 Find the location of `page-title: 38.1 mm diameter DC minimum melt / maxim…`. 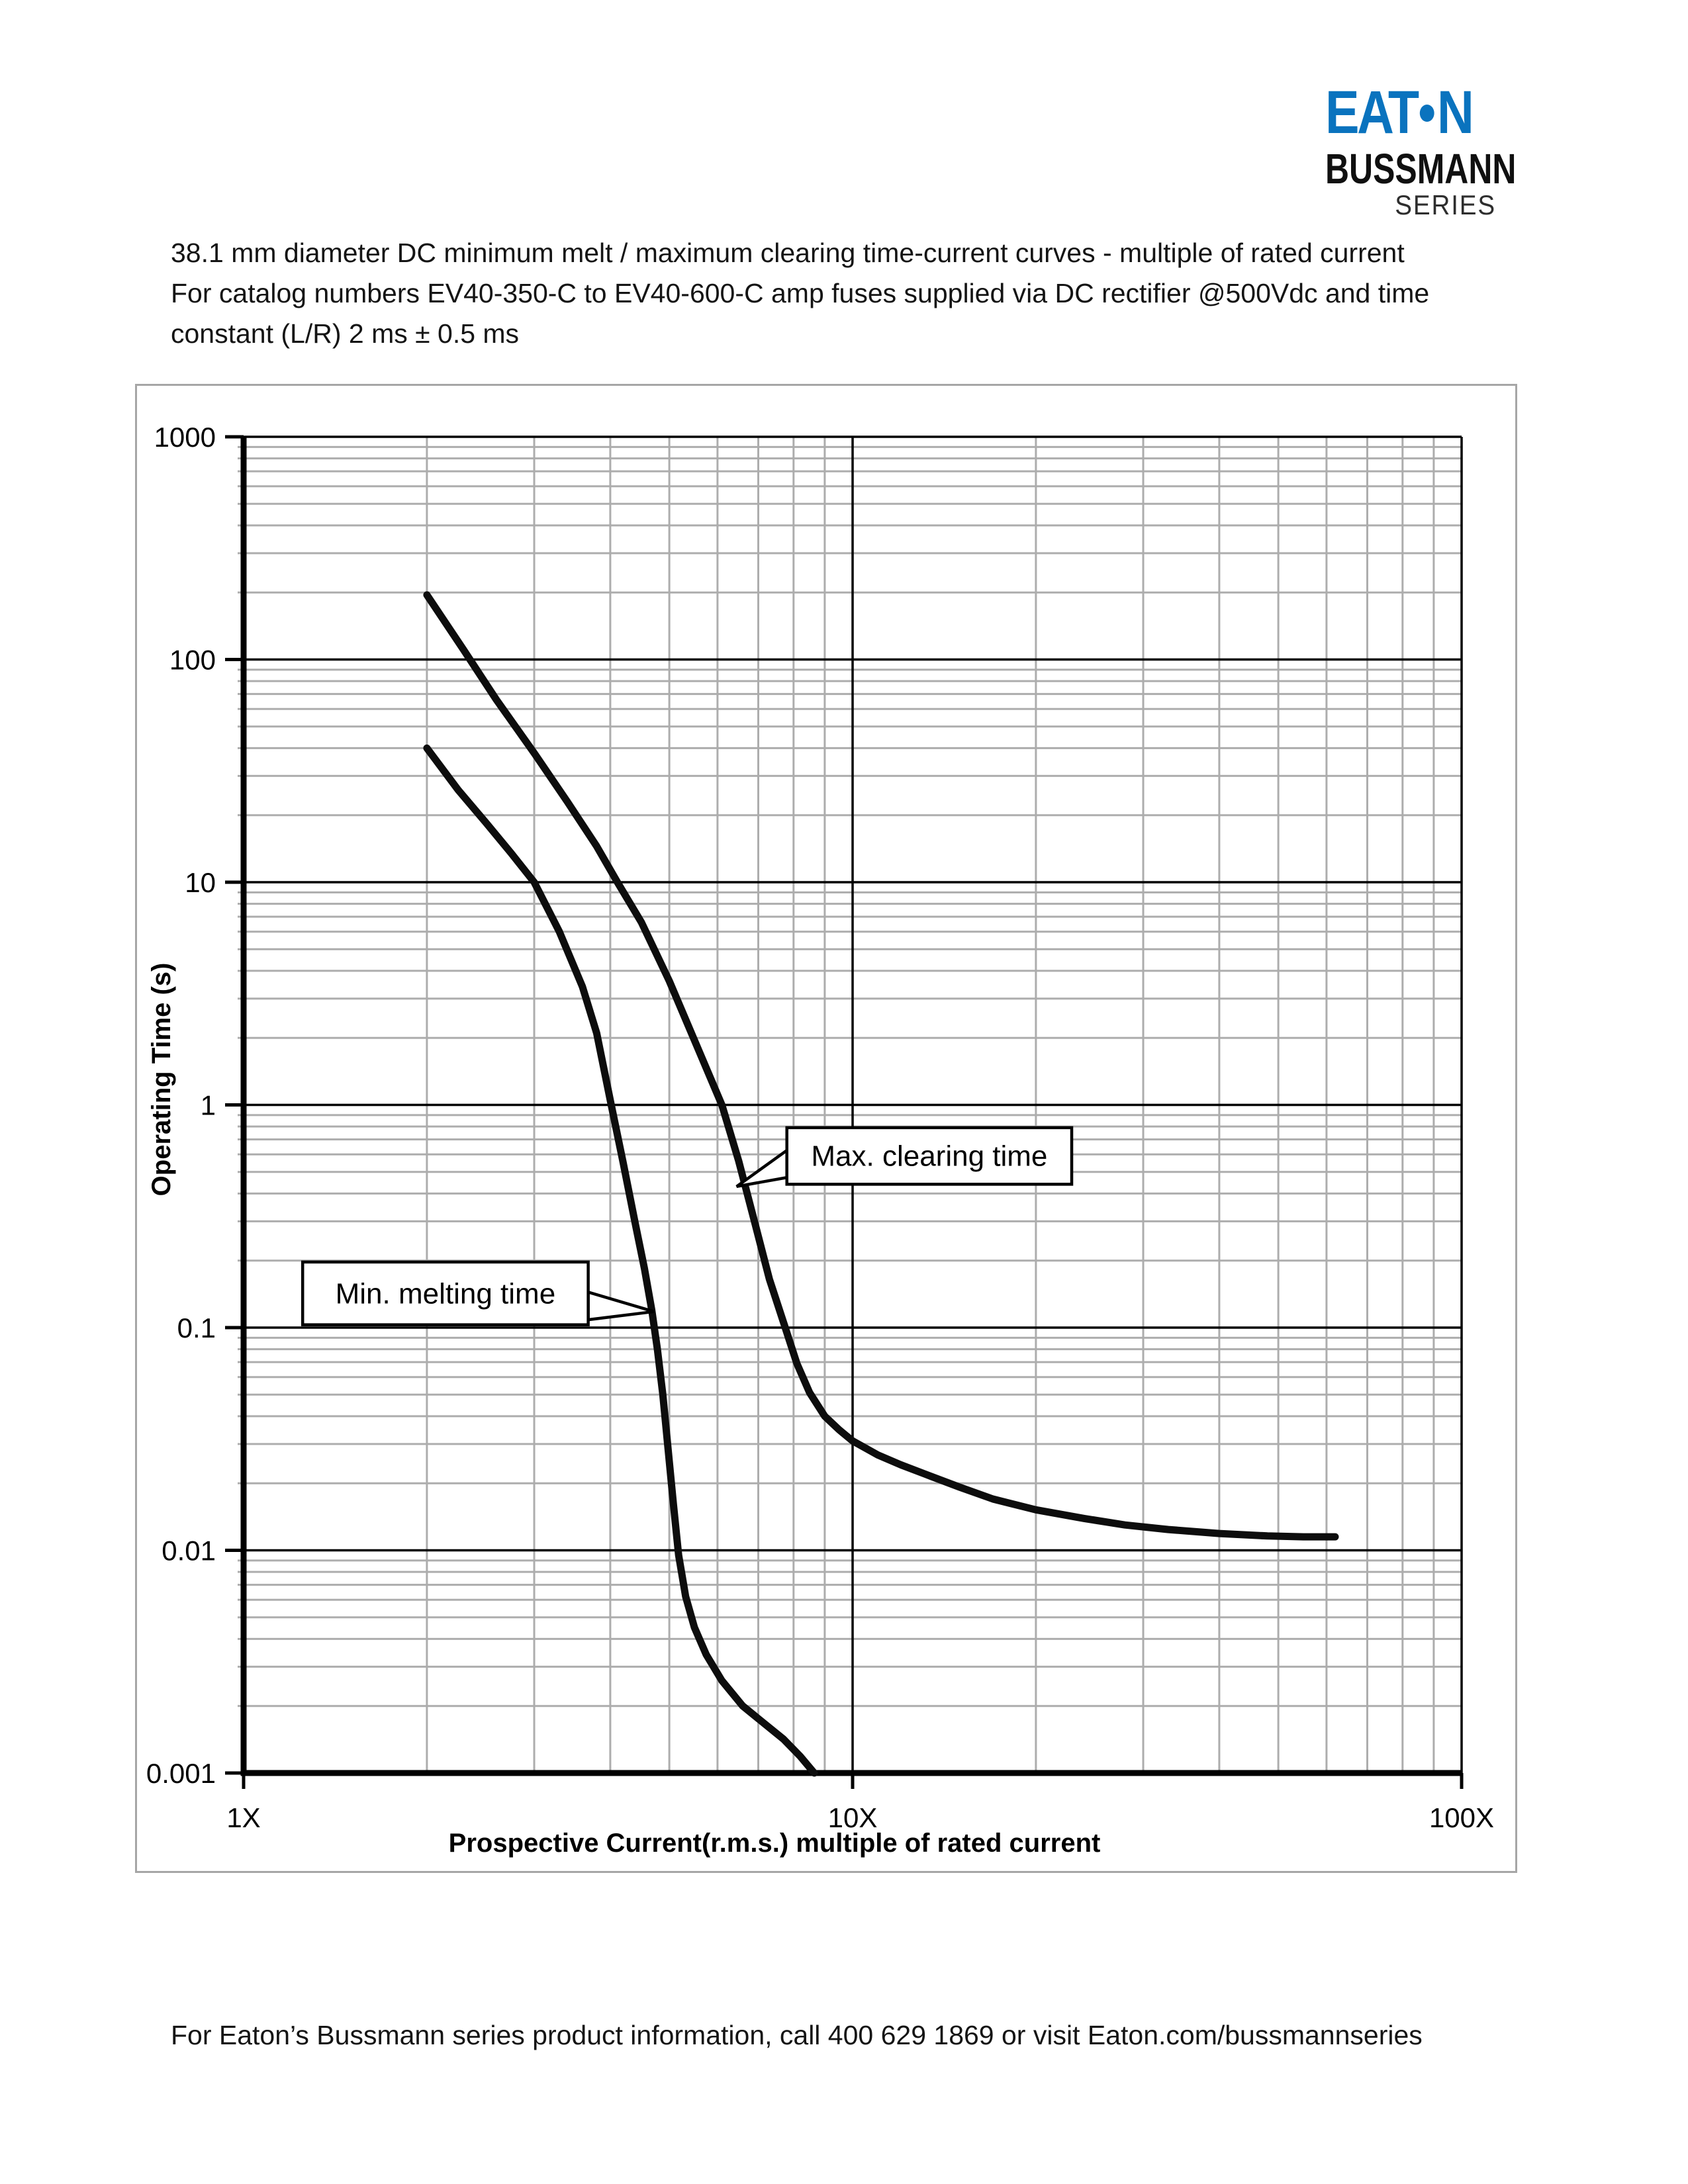

page-title: 38.1 mm diameter DC minimum melt / maxim… is located at coordinates (800, 293).